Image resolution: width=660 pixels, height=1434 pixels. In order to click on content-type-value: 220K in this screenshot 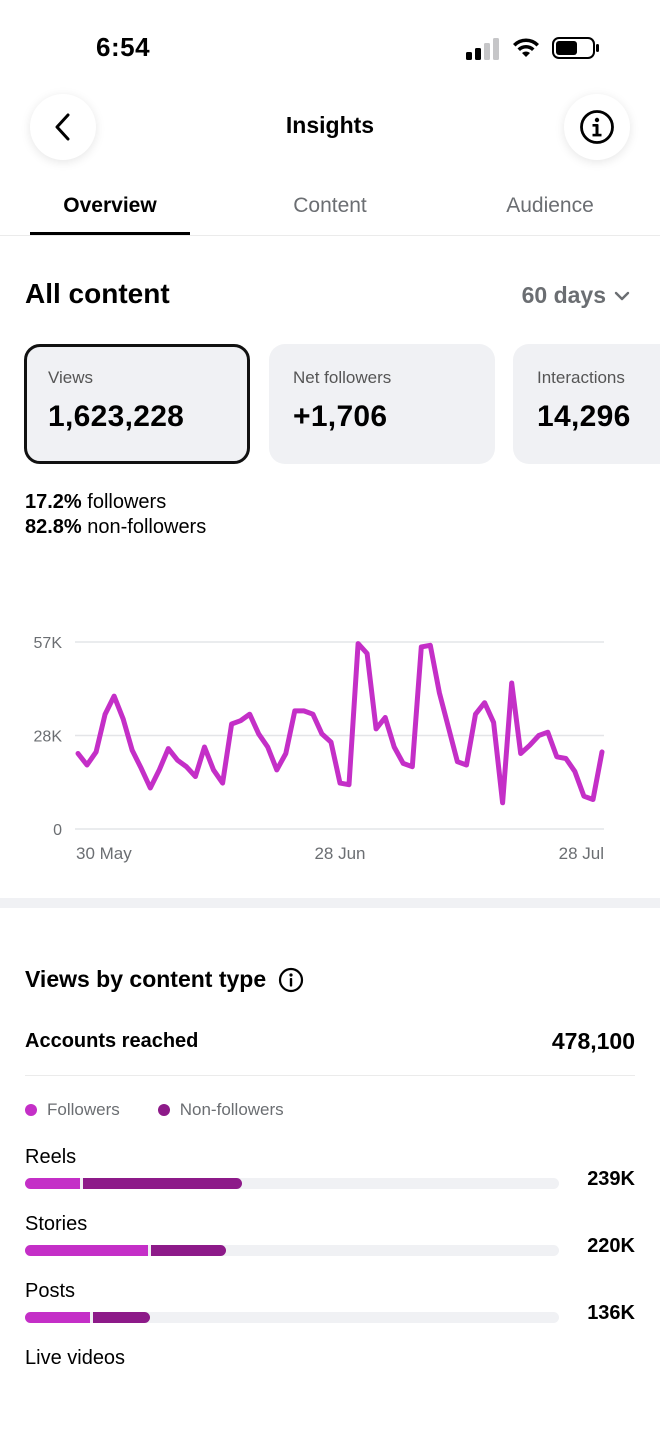, I will do `click(611, 1246)`.